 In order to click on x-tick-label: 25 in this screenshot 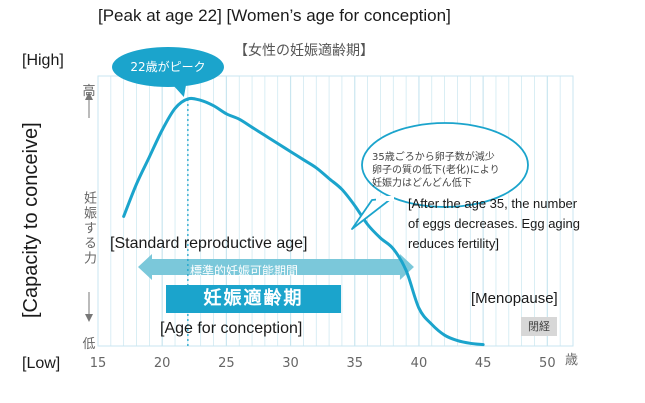, I will do `click(226, 363)`.